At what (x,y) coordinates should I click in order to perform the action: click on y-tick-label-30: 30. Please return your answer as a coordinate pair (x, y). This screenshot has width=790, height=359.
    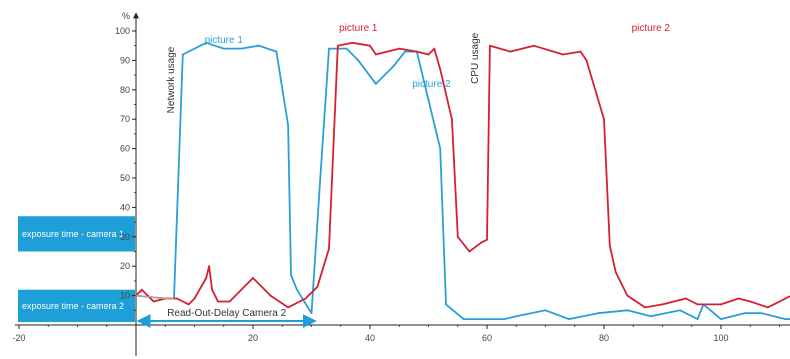
    Looking at the image, I should click on (125, 237).